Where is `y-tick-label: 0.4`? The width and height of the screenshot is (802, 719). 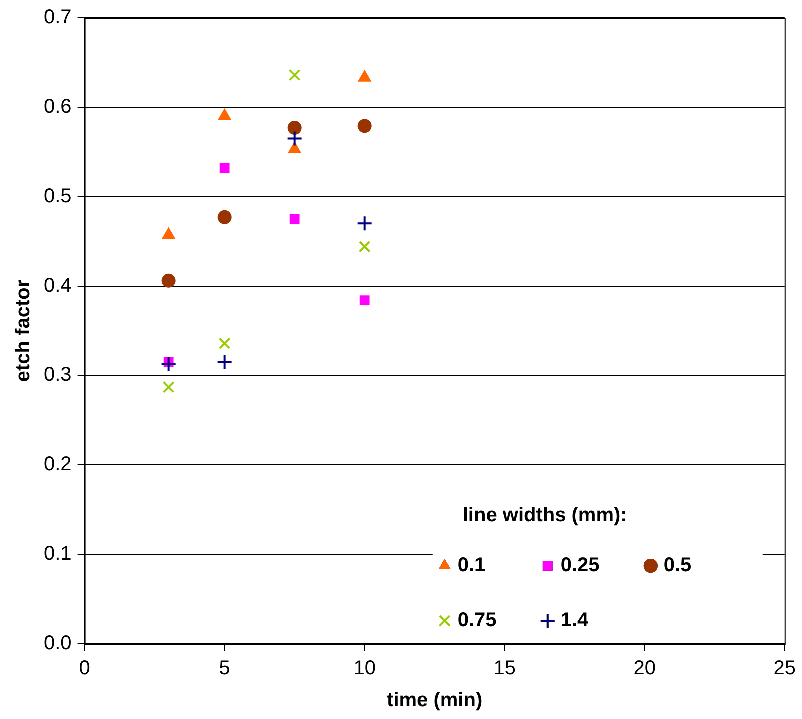 y-tick-label: 0.4 is located at coordinates (58, 285).